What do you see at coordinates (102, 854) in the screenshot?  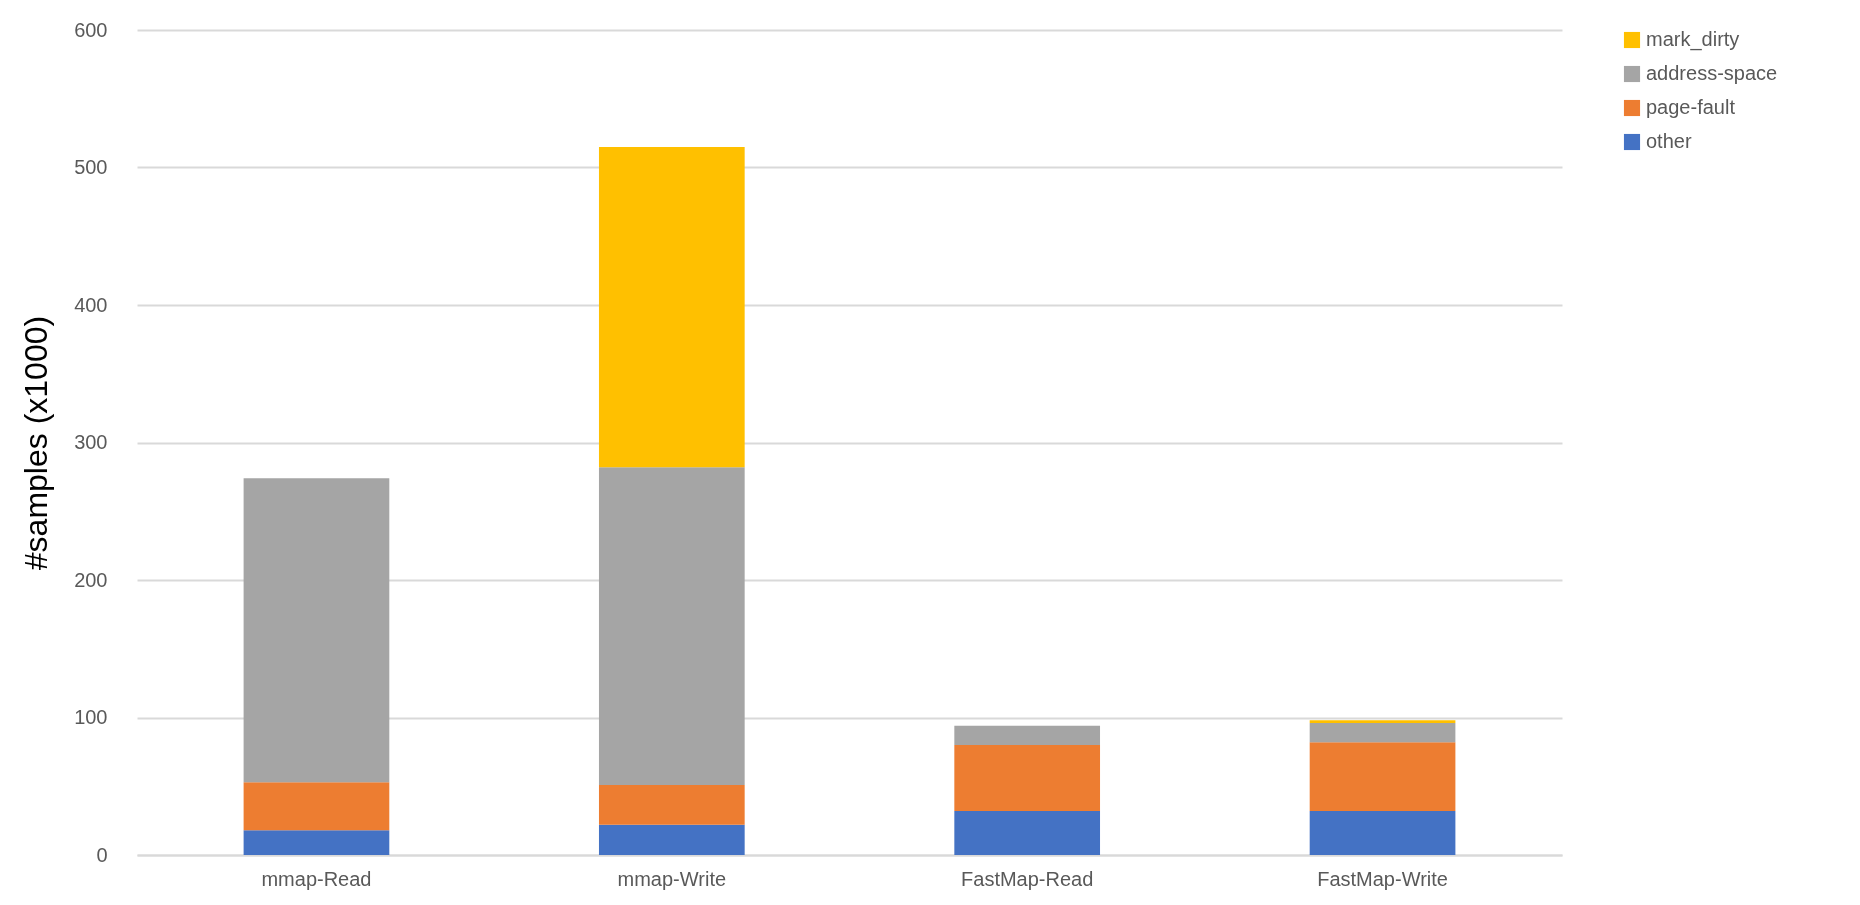 I see `y-tick-label: 0` at bounding box center [102, 854].